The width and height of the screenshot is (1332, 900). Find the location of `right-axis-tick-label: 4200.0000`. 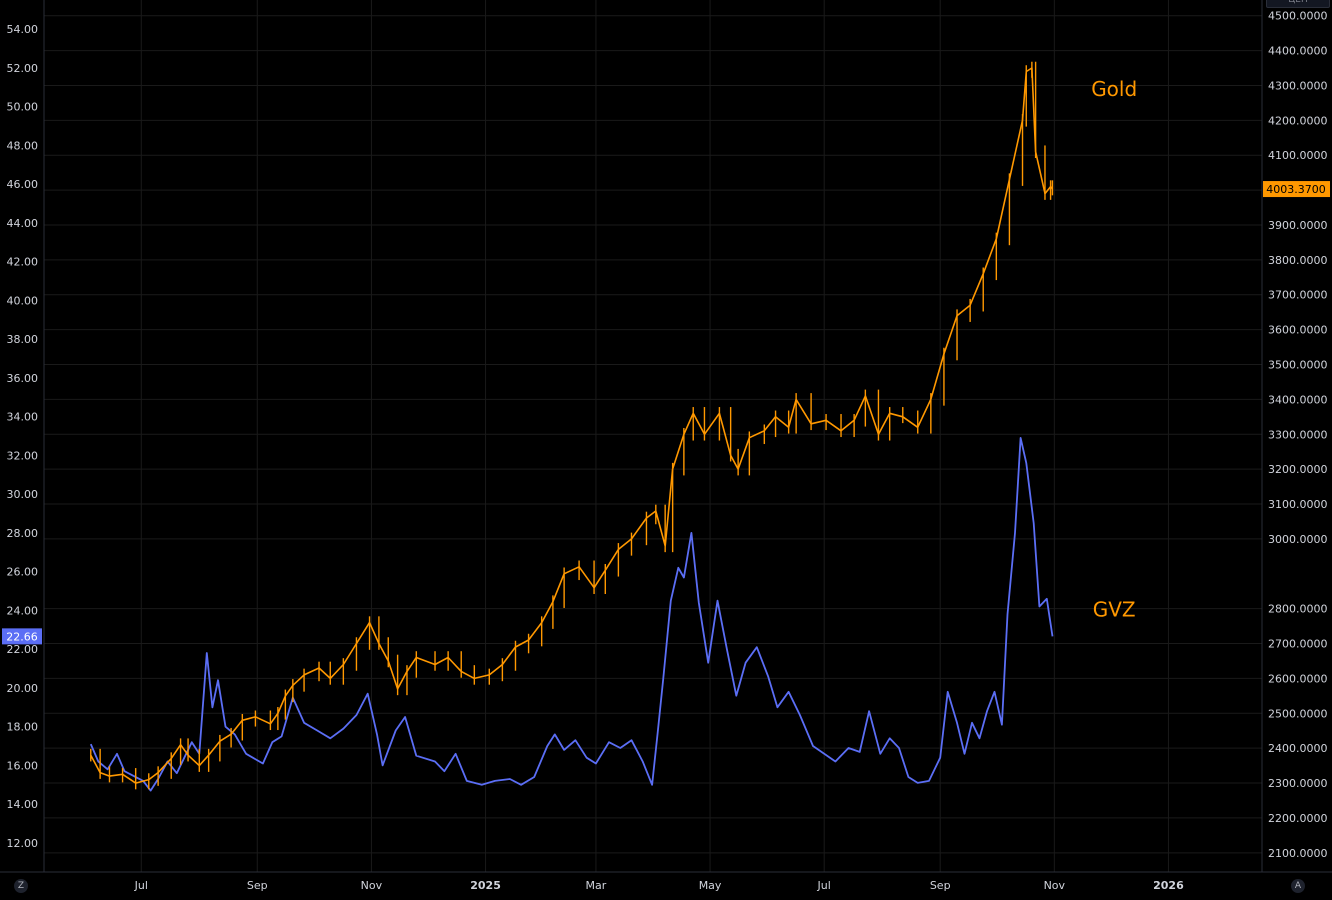

right-axis-tick-label: 4200.0000 is located at coordinates (1298, 120).